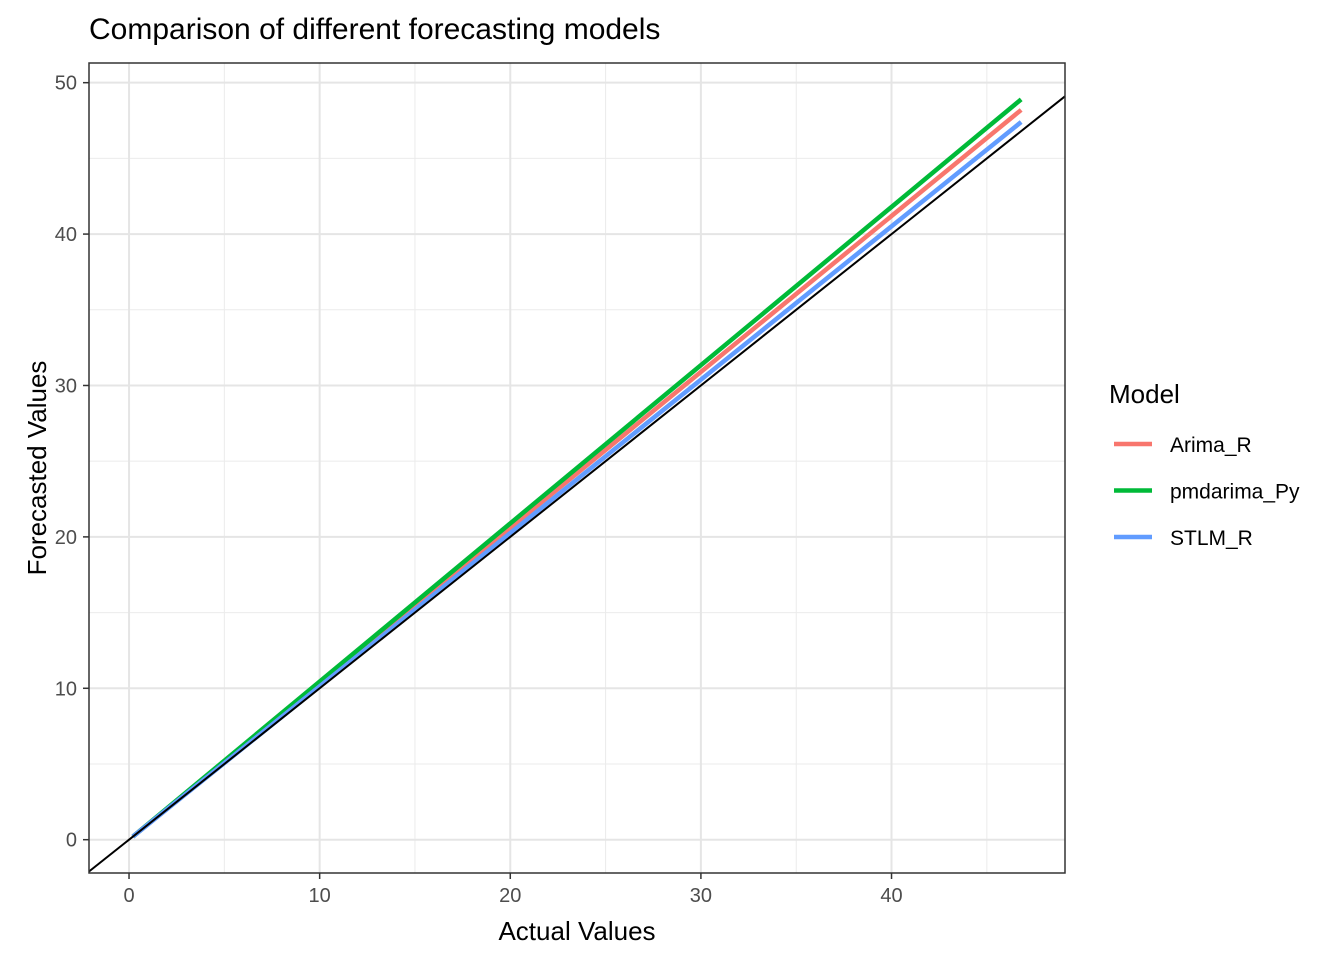 The image size is (1344, 960). What do you see at coordinates (66, 689) in the screenshot?
I see `y-tick-label: 10` at bounding box center [66, 689].